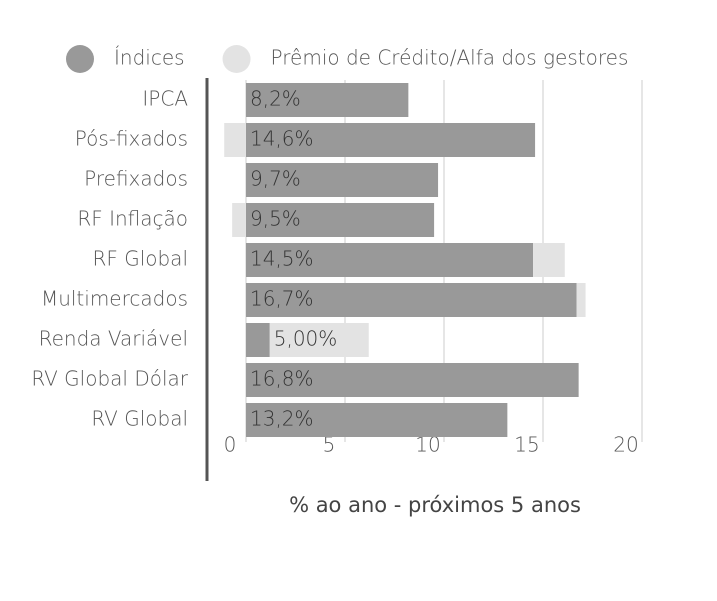 This screenshot has height=601, width=717. I want to click on value-label: 16,8%, so click(282, 379).